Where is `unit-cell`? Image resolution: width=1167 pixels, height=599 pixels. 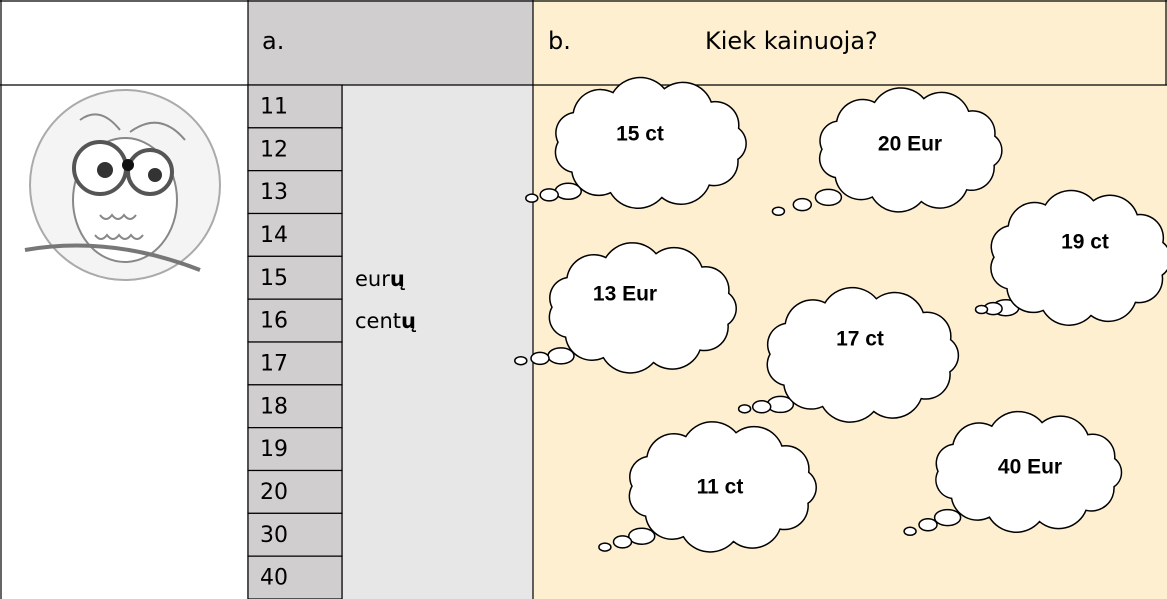 unit-cell is located at coordinates (437, 342).